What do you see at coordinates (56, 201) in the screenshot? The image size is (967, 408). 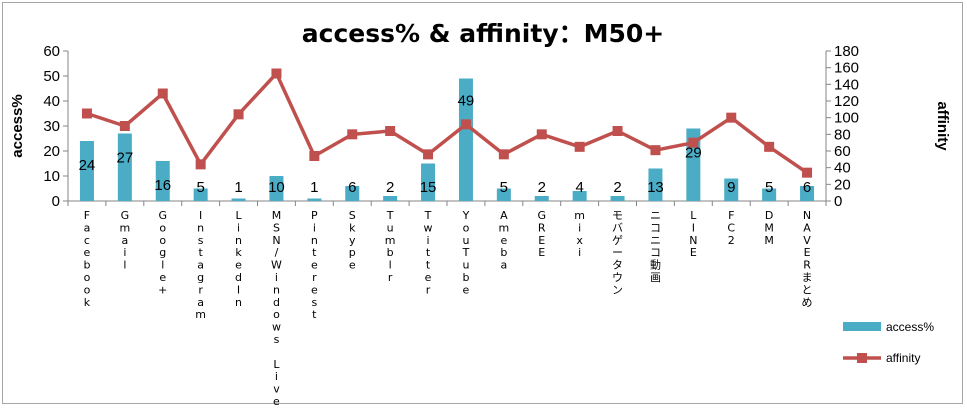 I see `y-tick-label: 0` at bounding box center [56, 201].